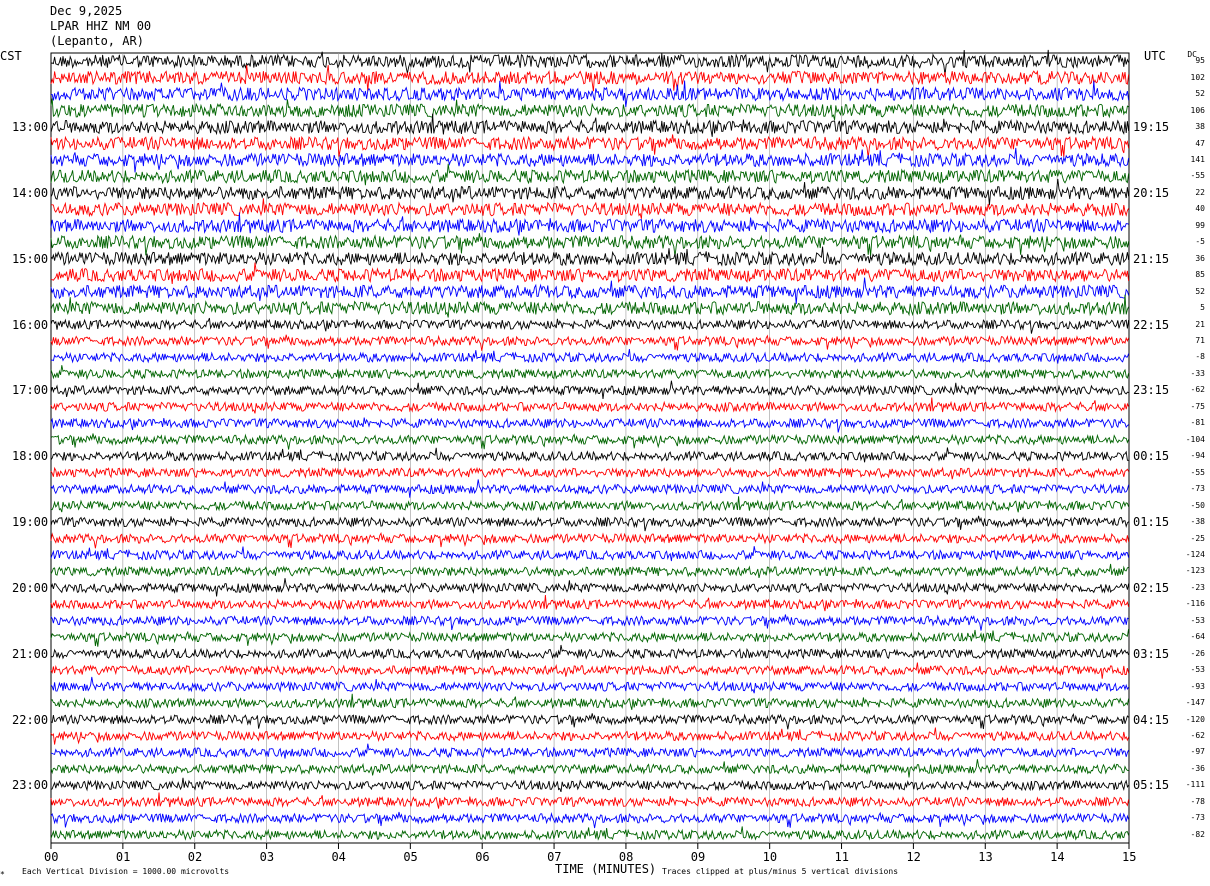 The image size is (1210, 886). Describe the element at coordinates (913, 857) in the screenshot. I see `x-tick-label: 12` at that location.